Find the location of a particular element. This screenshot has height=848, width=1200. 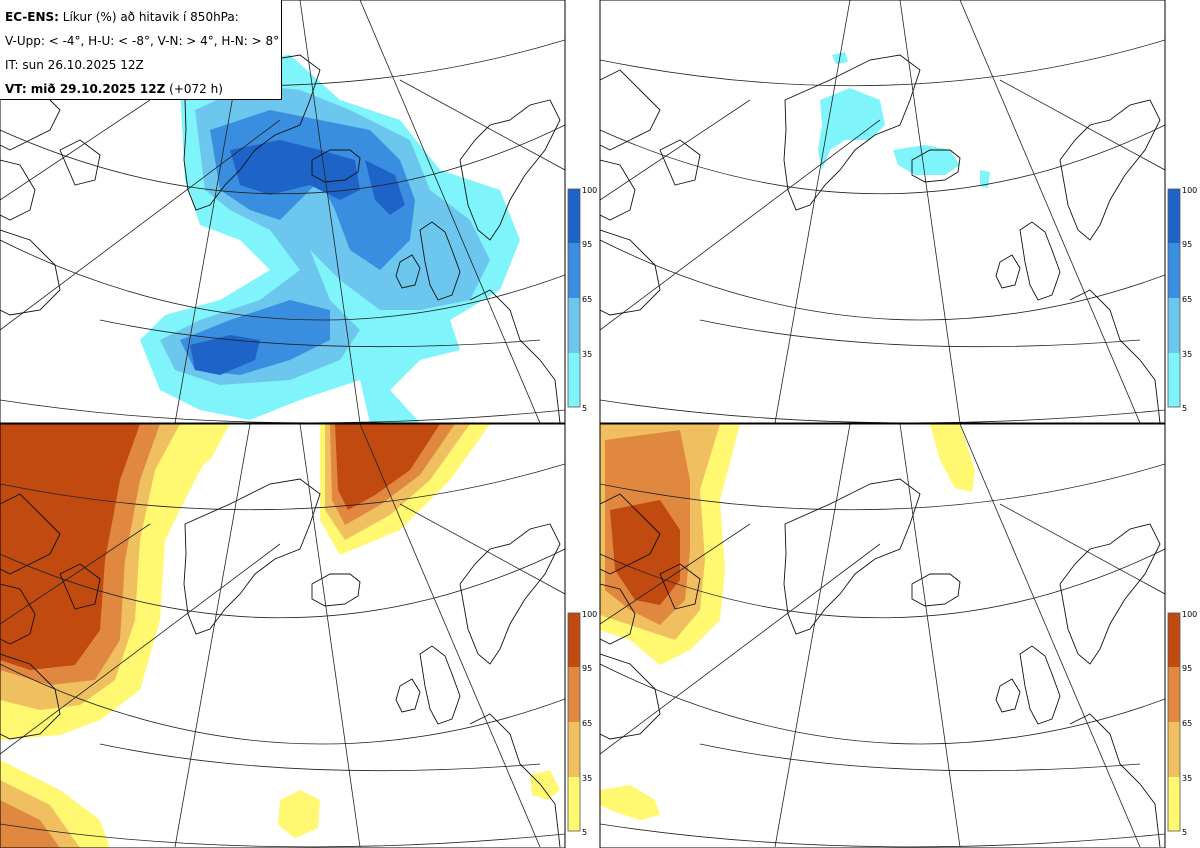

valid-time: VT: mið 29.10.2025 12Z is located at coordinates (85, 89).